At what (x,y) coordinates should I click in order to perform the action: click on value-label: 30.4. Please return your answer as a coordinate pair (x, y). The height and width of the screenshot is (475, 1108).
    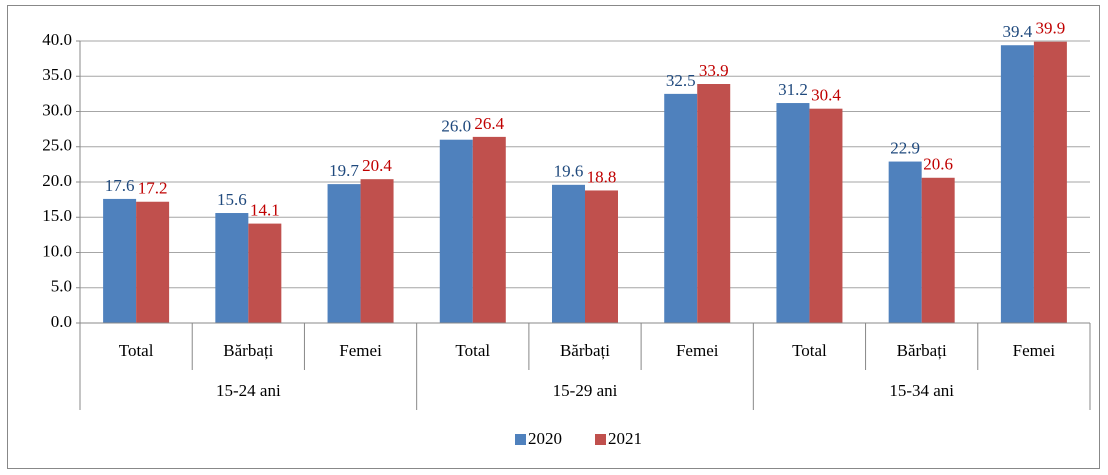
    Looking at the image, I should click on (826, 95).